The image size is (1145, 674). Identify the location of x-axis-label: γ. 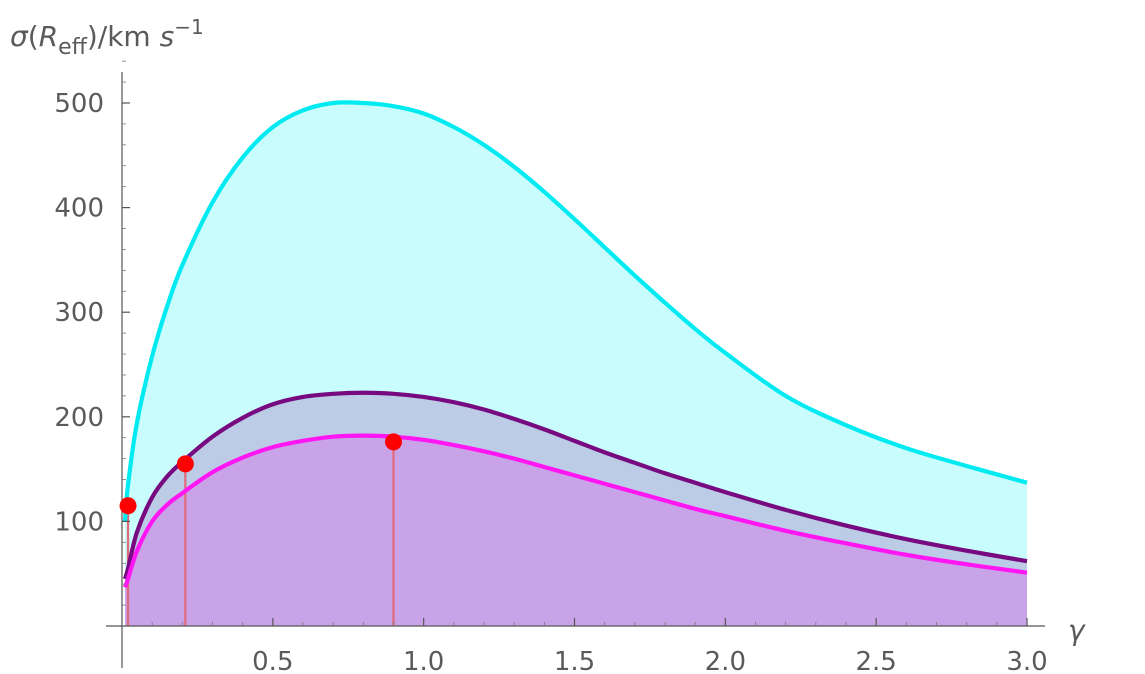
(1077, 630).